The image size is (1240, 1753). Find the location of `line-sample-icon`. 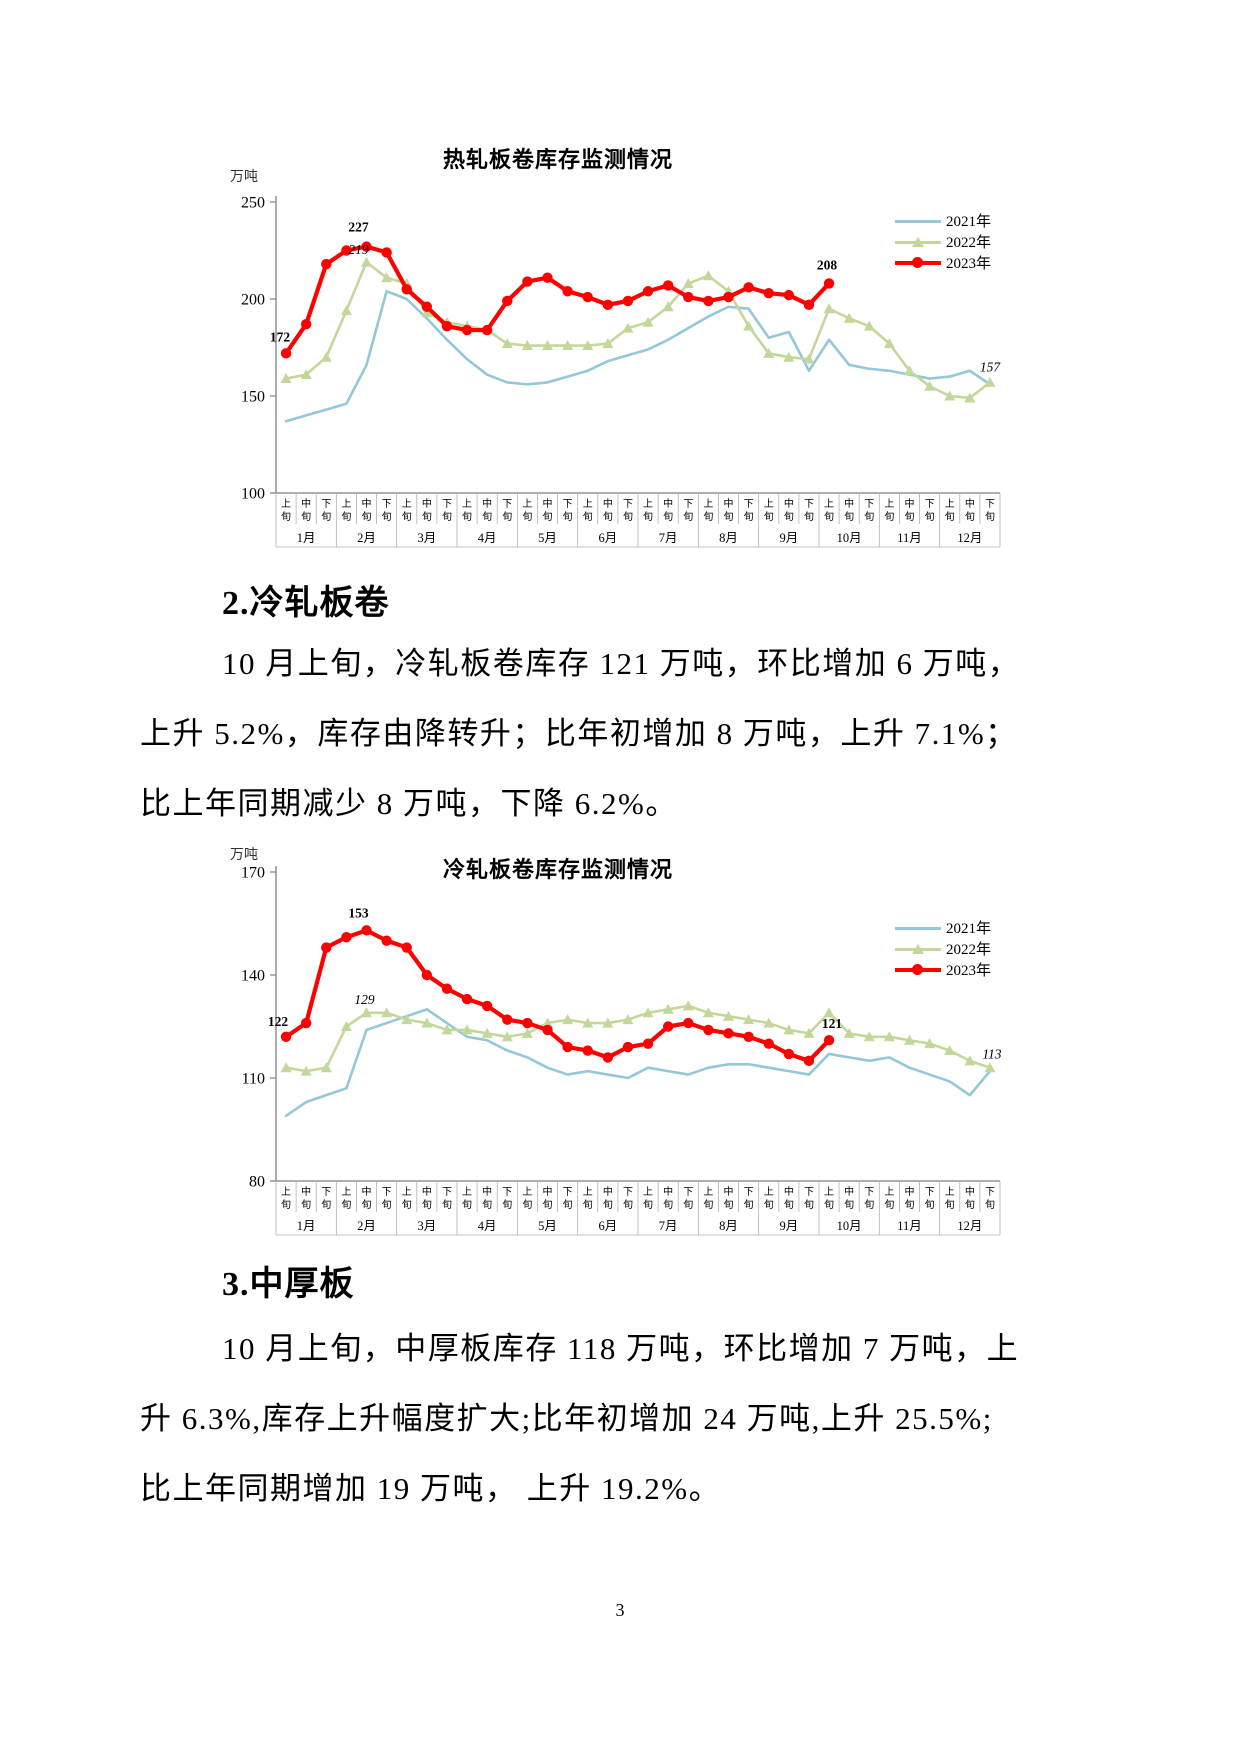

line-sample-icon is located at coordinates (918, 221).